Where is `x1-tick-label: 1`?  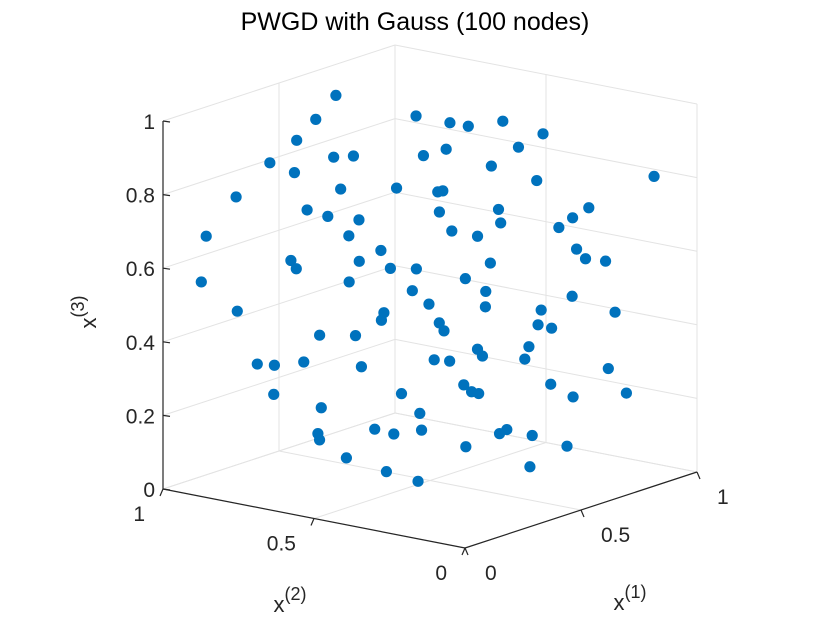
x1-tick-label: 1 is located at coordinates (723, 497).